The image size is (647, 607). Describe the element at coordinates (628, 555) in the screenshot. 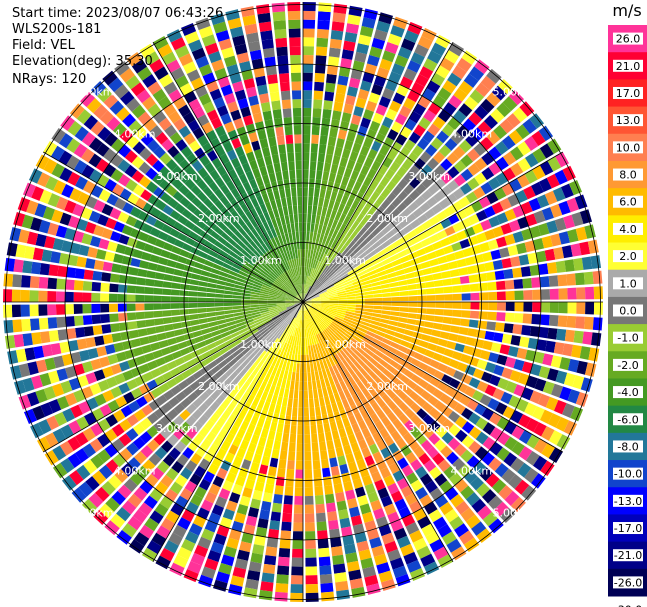

I see `colorbar-tick-label: -21.0` at that location.